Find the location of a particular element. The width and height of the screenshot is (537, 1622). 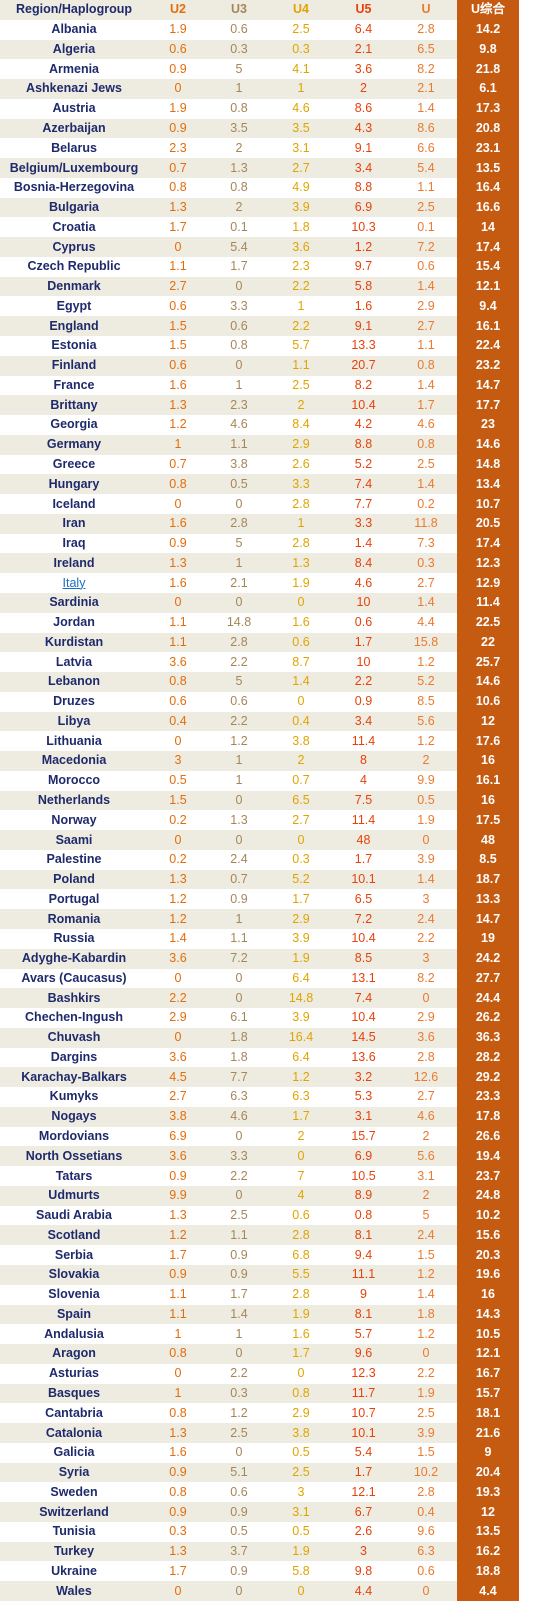

value-cell: 20.5 is located at coordinates (488, 523).